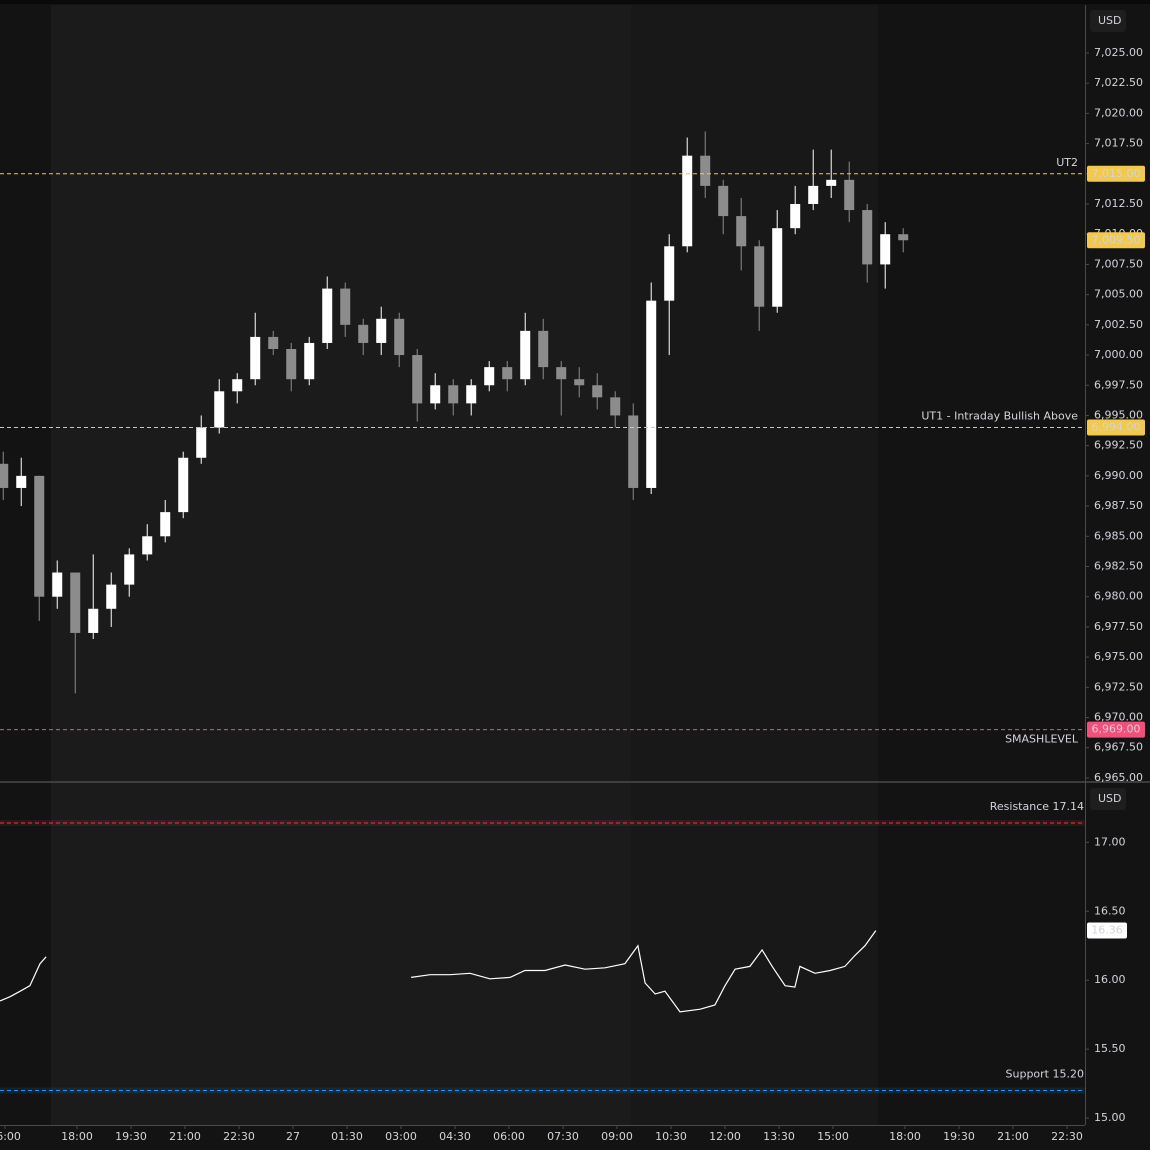 The height and width of the screenshot is (1150, 1150). I want to click on y-tick-label: 7,005.00, so click(1118, 294).